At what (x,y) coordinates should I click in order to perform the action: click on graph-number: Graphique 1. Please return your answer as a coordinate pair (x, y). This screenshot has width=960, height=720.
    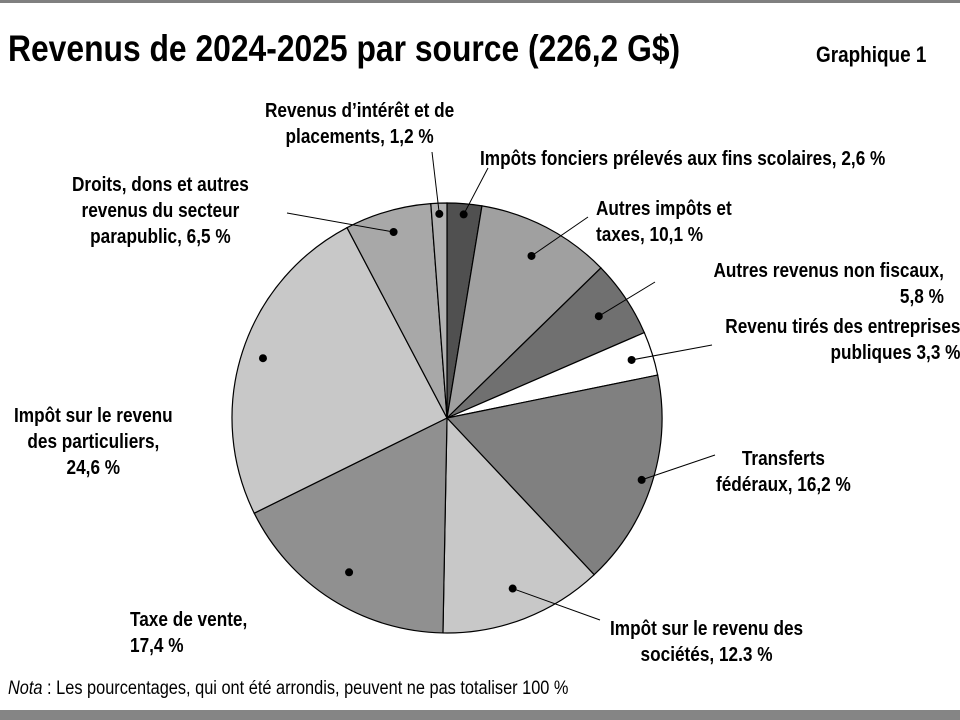
    Looking at the image, I should click on (871, 54).